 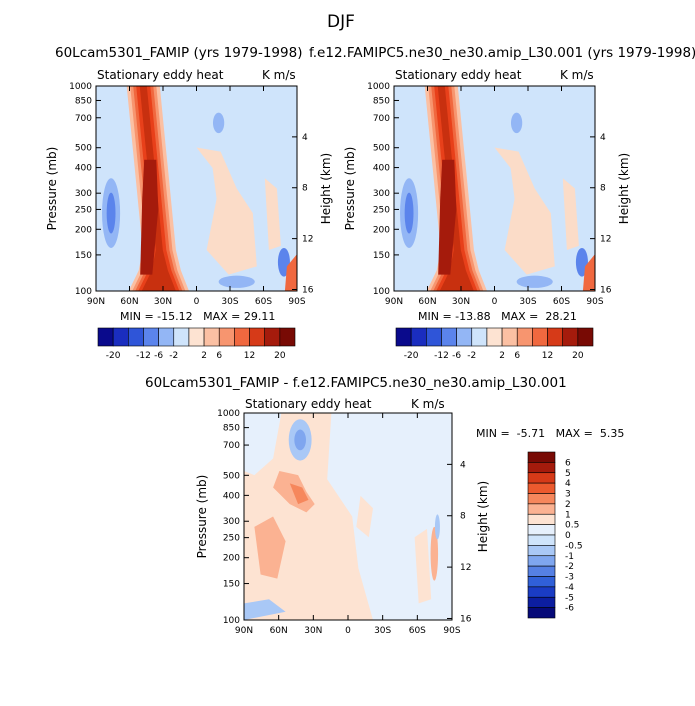 What do you see at coordinates (173, 356) in the screenshot?
I see `panel1-colorbar-label: -2` at bounding box center [173, 356].